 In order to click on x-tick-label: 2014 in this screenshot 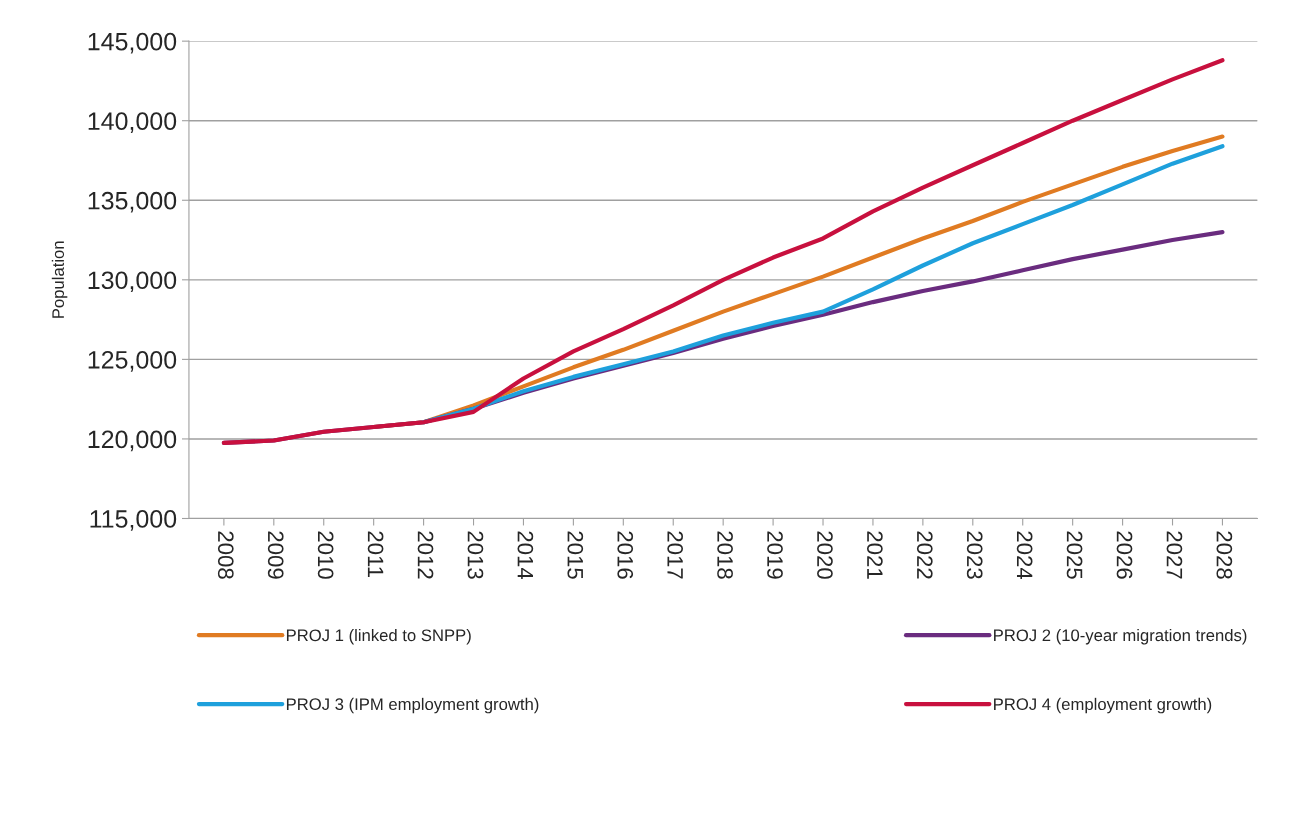, I will do `click(525, 555)`.